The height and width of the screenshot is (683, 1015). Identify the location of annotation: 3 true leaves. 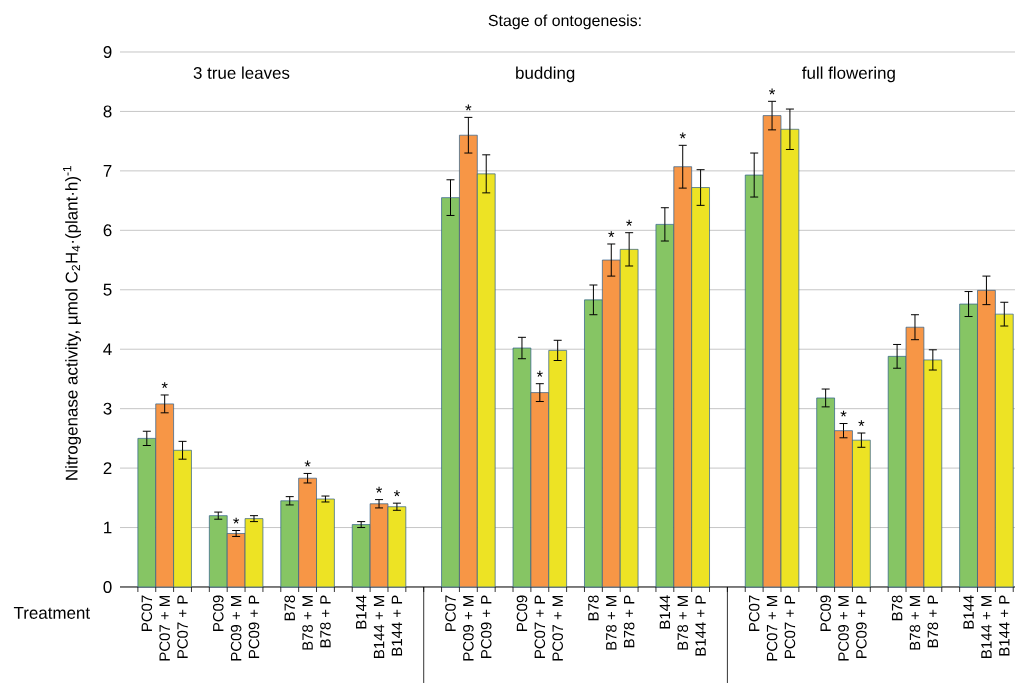
(241, 72).